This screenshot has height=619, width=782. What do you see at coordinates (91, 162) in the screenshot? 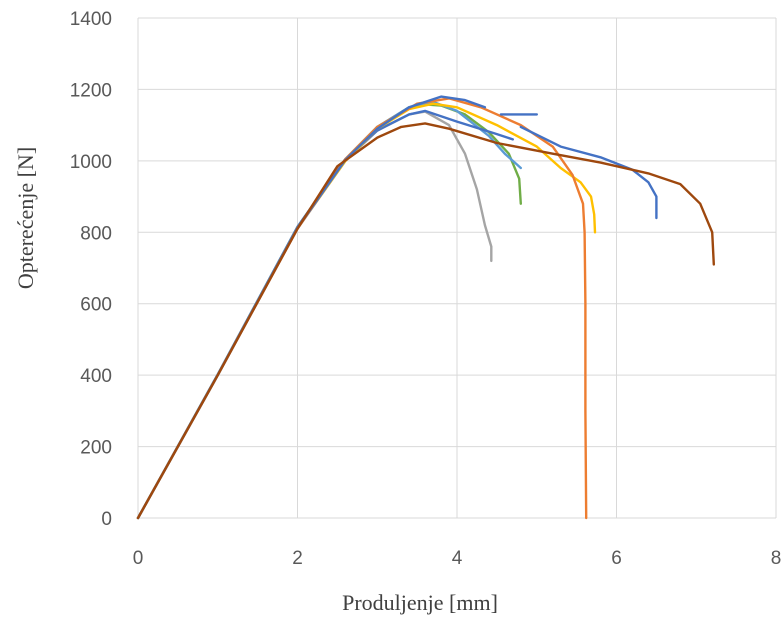
I see `y-tick-label: 1000` at bounding box center [91, 162].